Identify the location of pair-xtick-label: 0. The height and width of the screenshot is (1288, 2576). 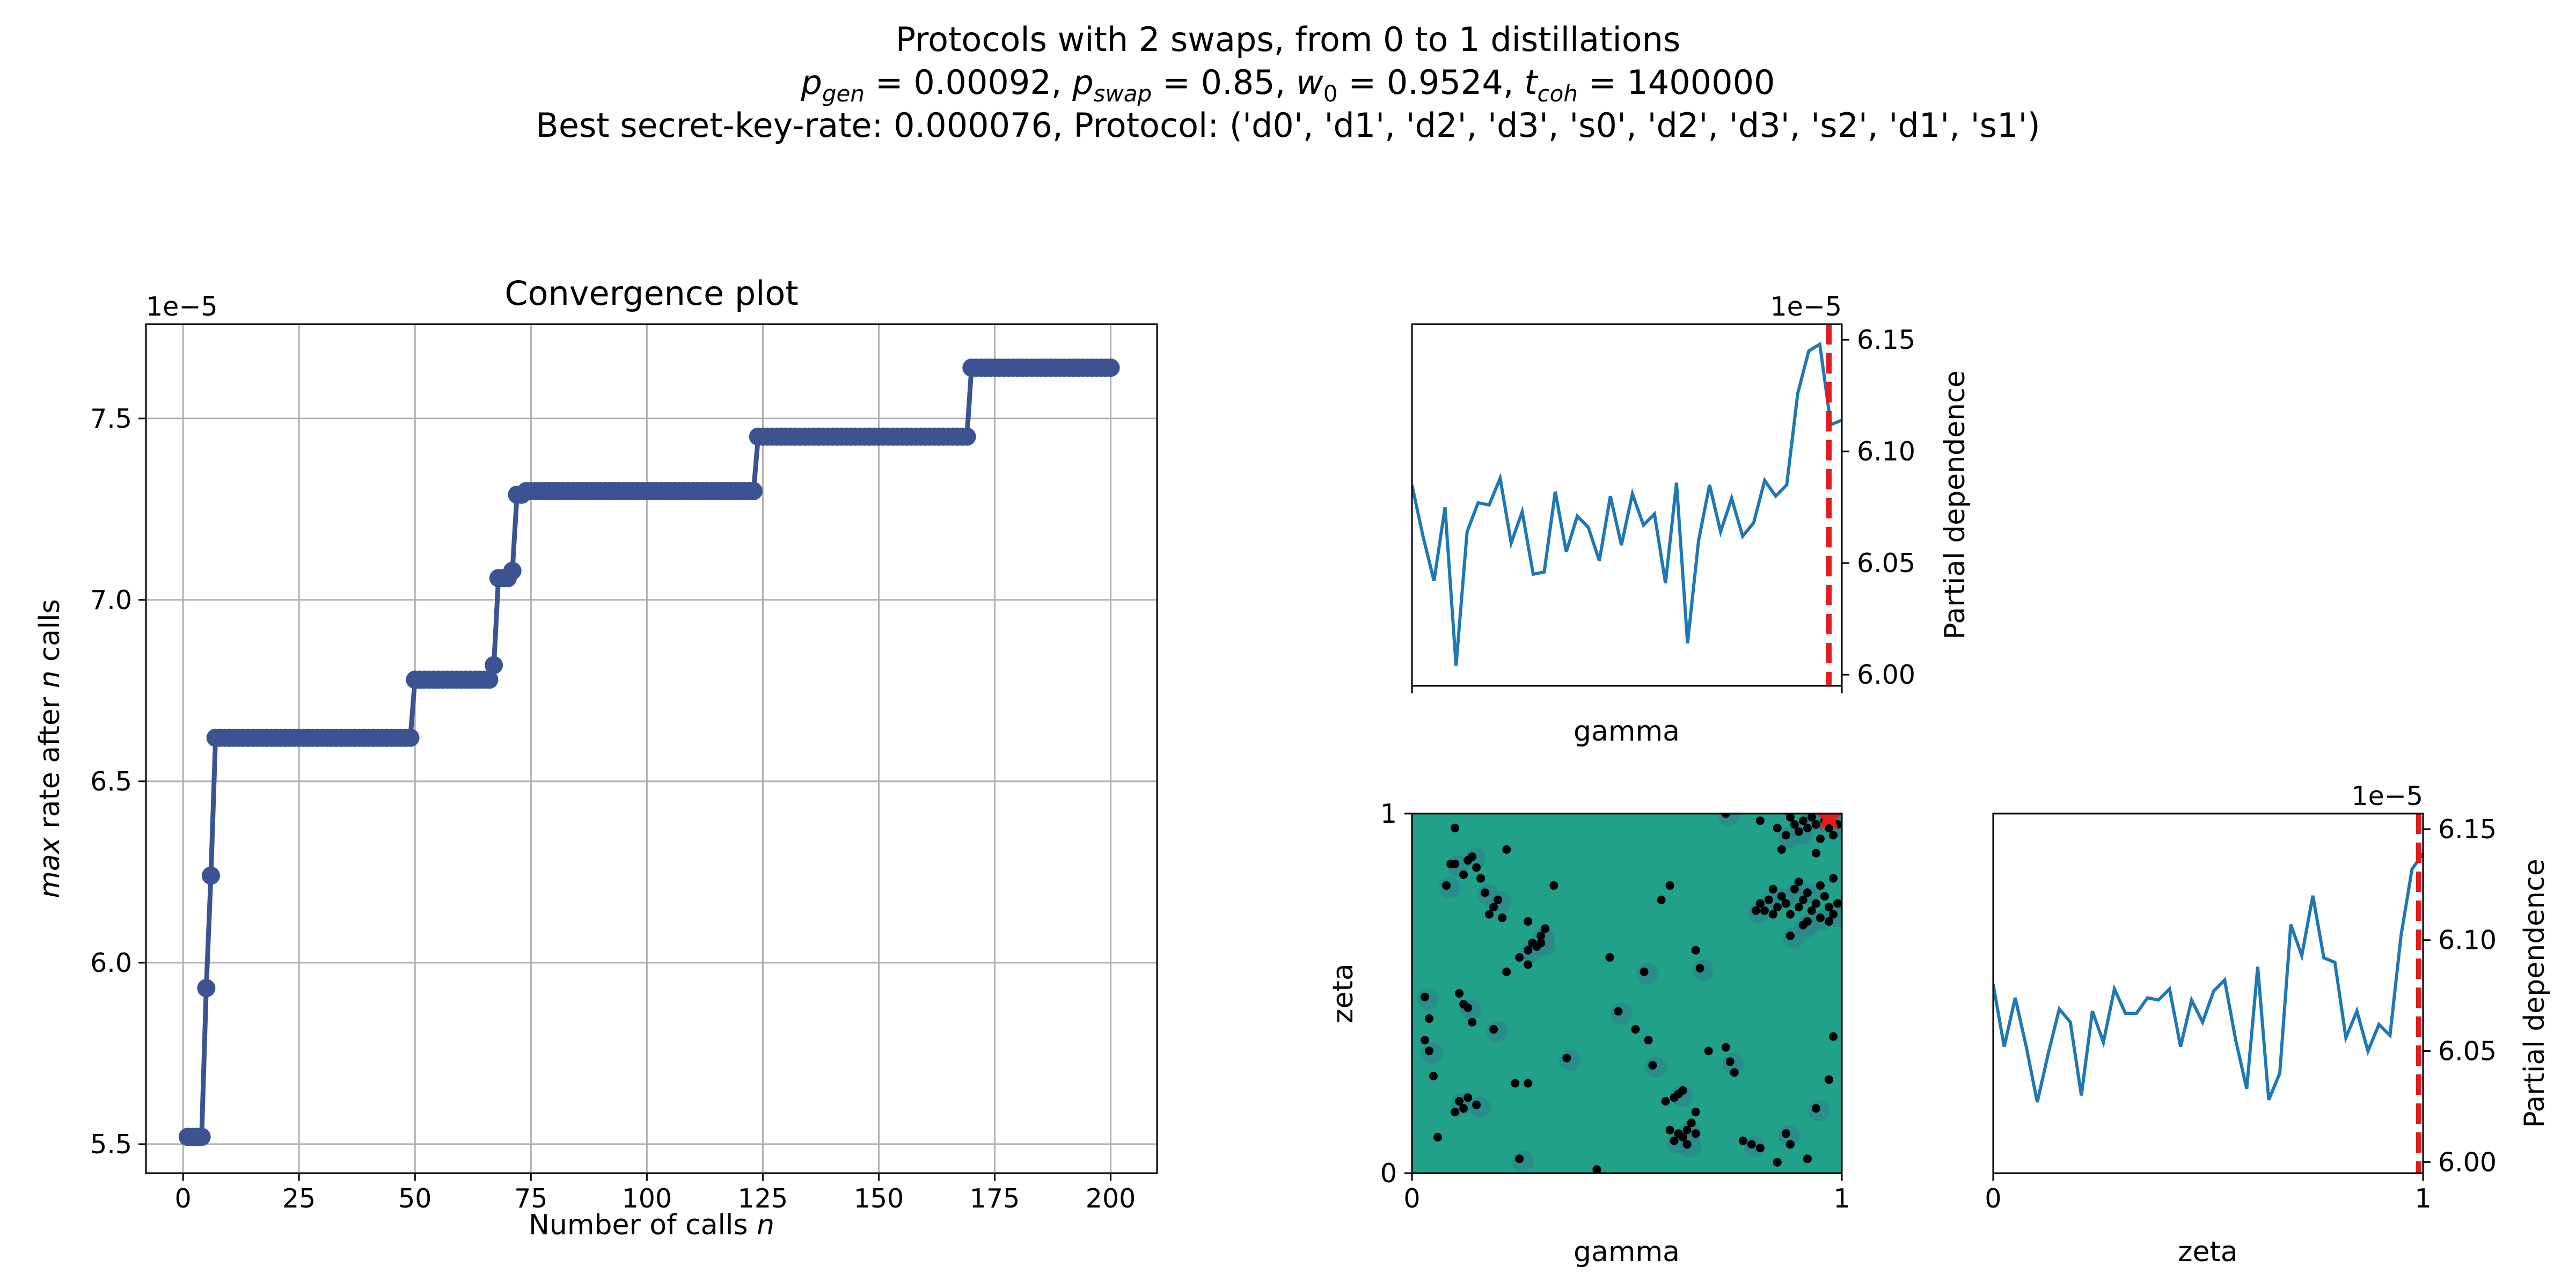
(1411, 1198).